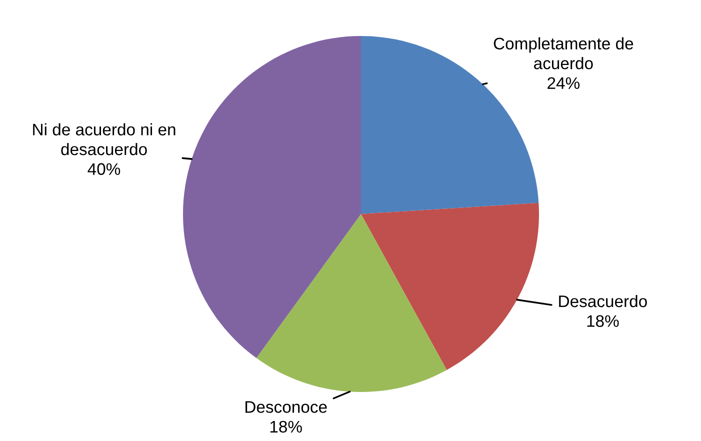 The width and height of the screenshot is (701, 441). What do you see at coordinates (104, 139) in the screenshot?
I see `slice-label: Ni de acuerdo ni en desacuerdo` at bounding box center [104, 139].